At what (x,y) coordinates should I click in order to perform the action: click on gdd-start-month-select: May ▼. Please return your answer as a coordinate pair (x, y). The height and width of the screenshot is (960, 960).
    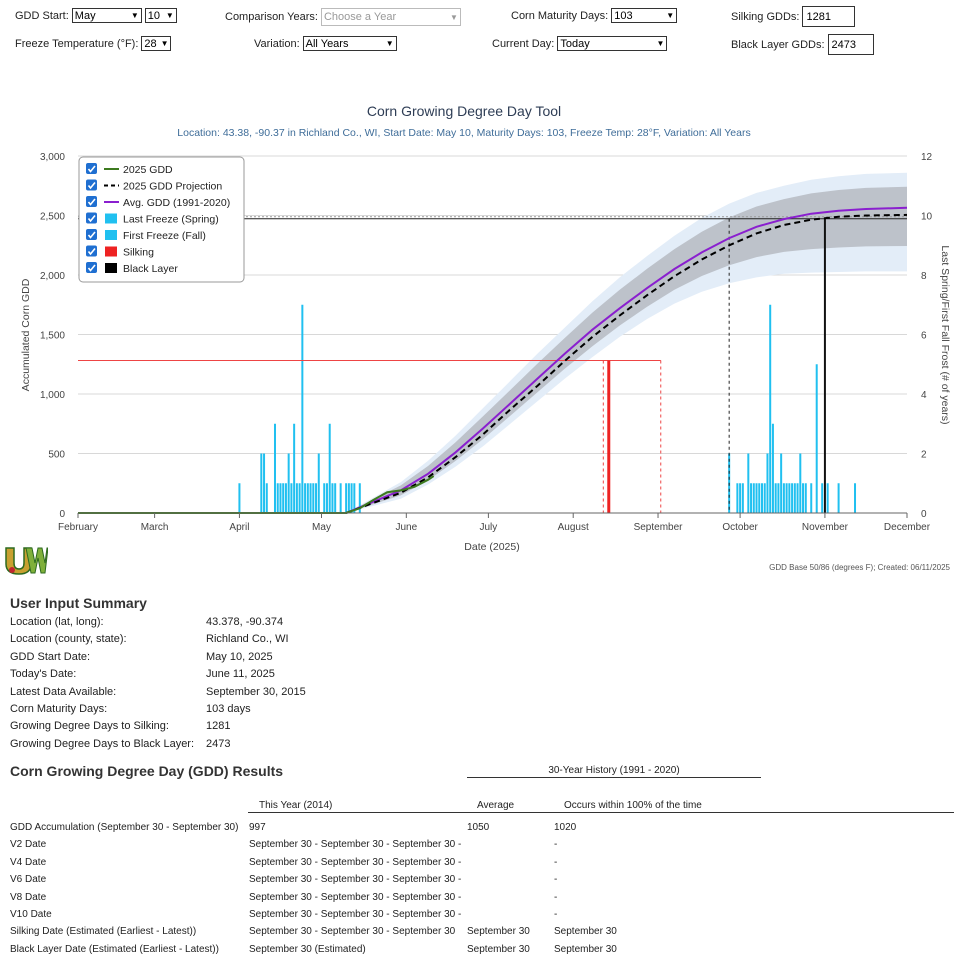
    Looking at the image, I should click on (106, 15).